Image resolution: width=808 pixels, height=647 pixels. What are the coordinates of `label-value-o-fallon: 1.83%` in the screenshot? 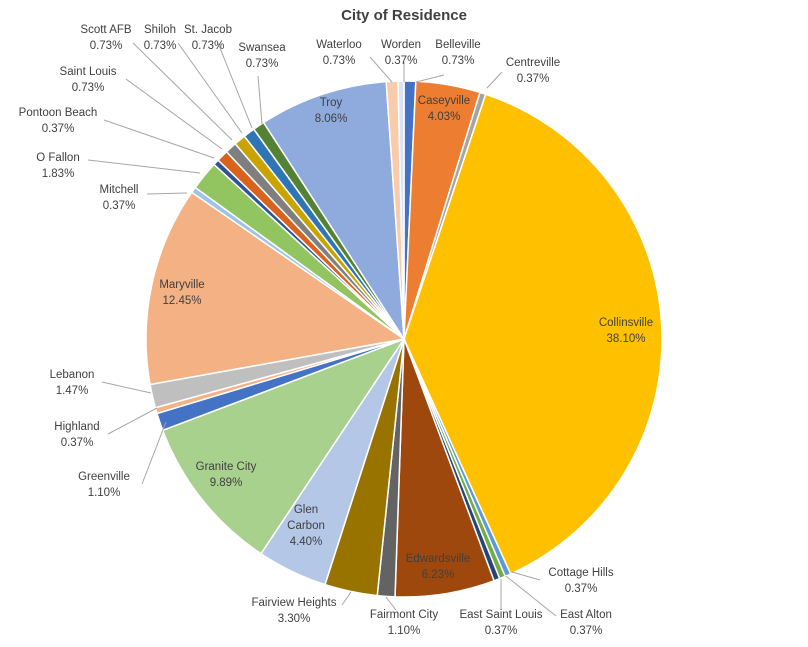 It's located at (58, 174).